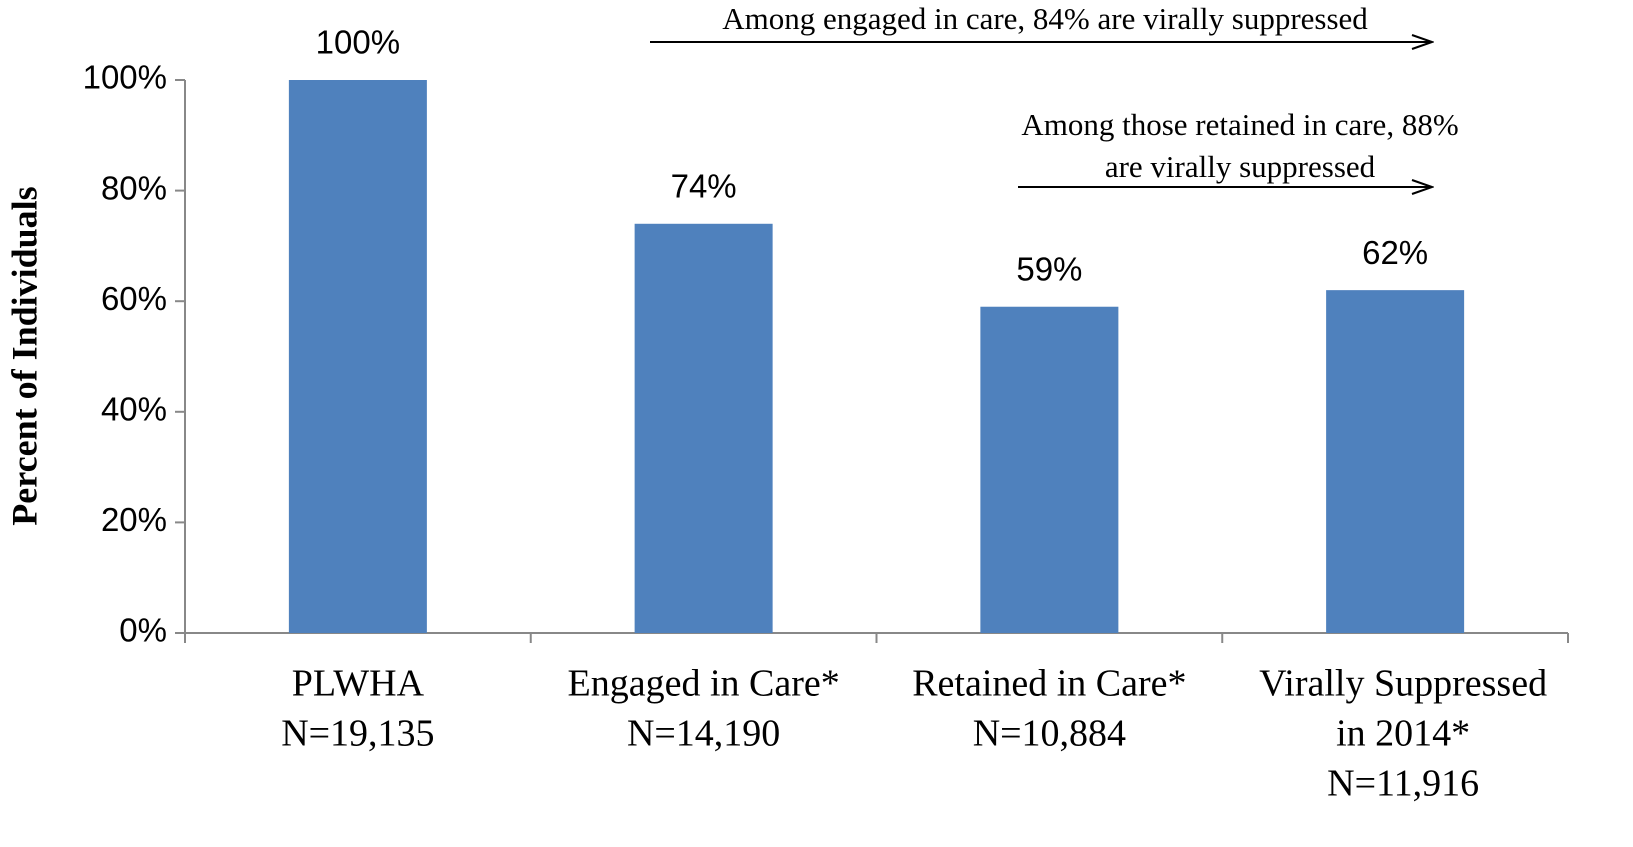 This screenshot has width=1633, height=847. I want to click on x-tick-label: Engaged in Care*, so click(704, 684).